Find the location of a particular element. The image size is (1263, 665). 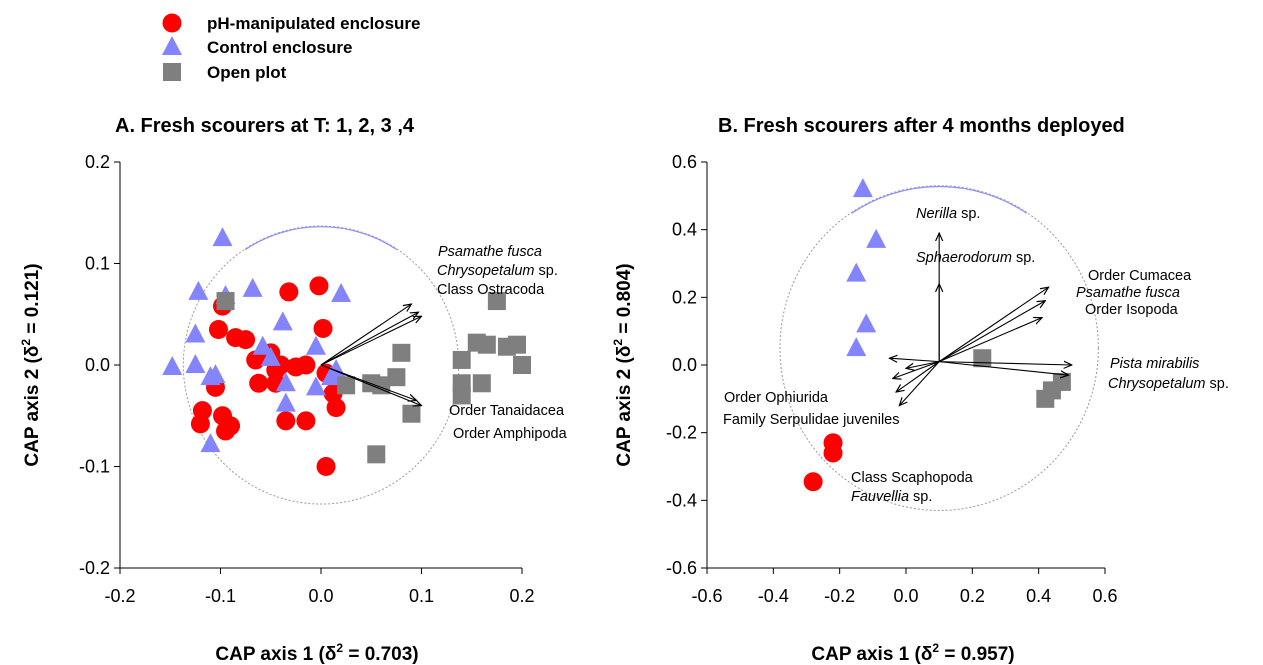

panel-title: A. Fresh scourers at T: 1, 2, 3 ,4 is located at coordinates (265, 126).